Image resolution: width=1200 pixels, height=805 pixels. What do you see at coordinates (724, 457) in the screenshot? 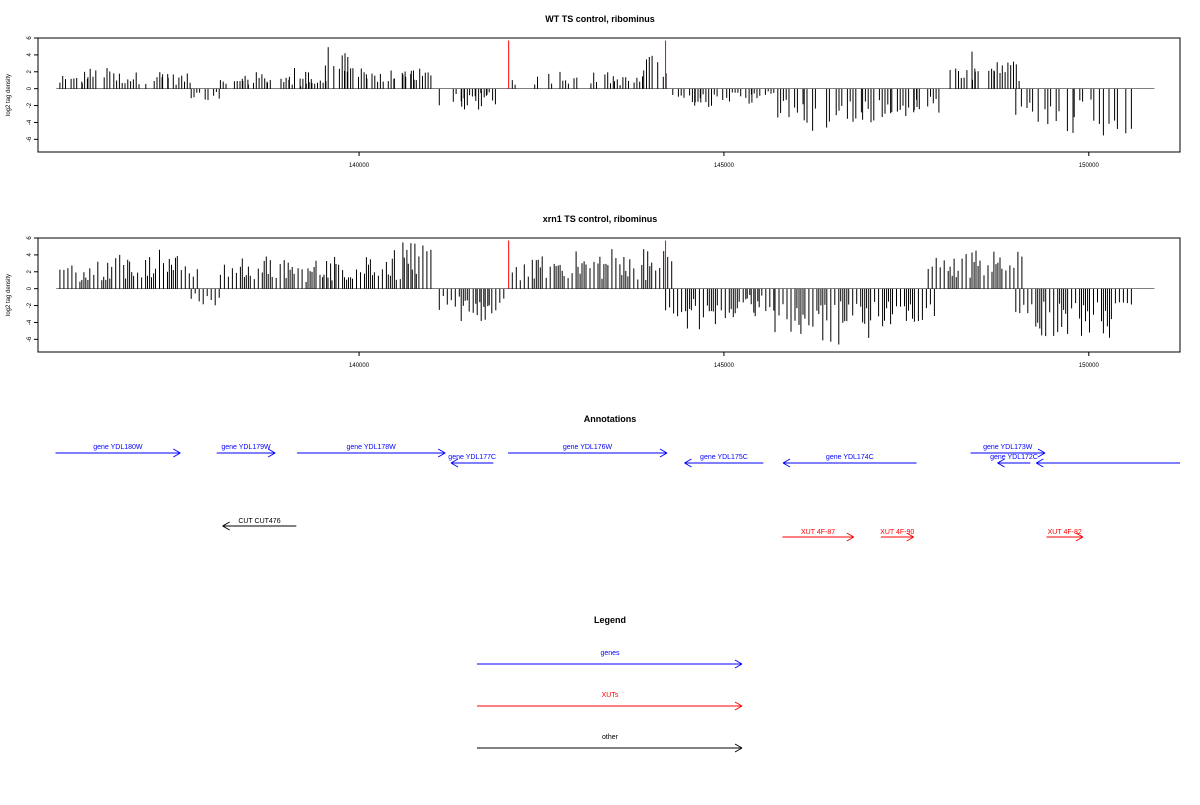
I see `gene-label: gene YDL175C` at bounding box center [724, 457].